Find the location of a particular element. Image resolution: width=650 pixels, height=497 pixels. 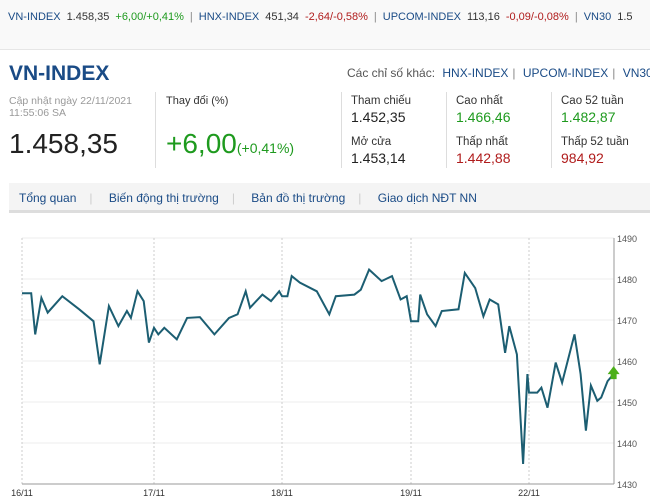

stat-label: Thấp 52 tuần is located at coordinates (595, 142).